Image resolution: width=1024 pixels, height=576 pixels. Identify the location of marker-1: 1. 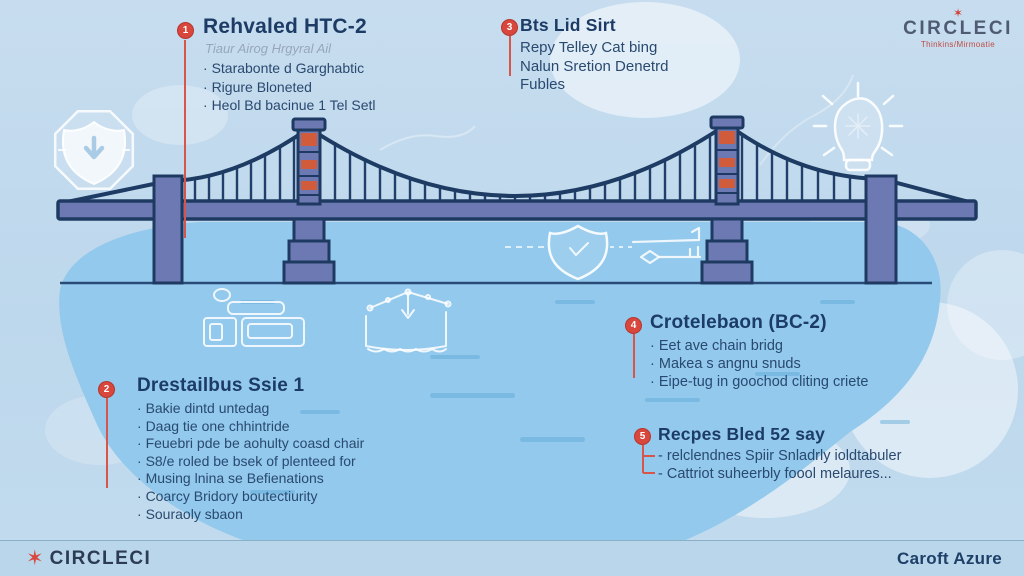
(185, 30).